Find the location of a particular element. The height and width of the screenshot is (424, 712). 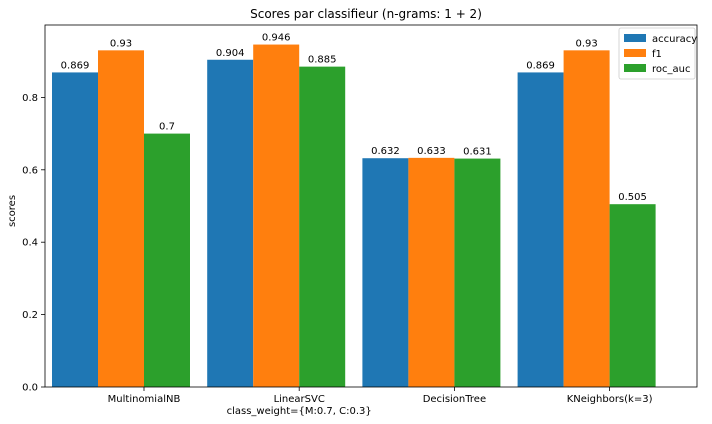

chart-title: Scores par classifieur (n-grams: 1 + 2) is located at coordinates (366, 14).